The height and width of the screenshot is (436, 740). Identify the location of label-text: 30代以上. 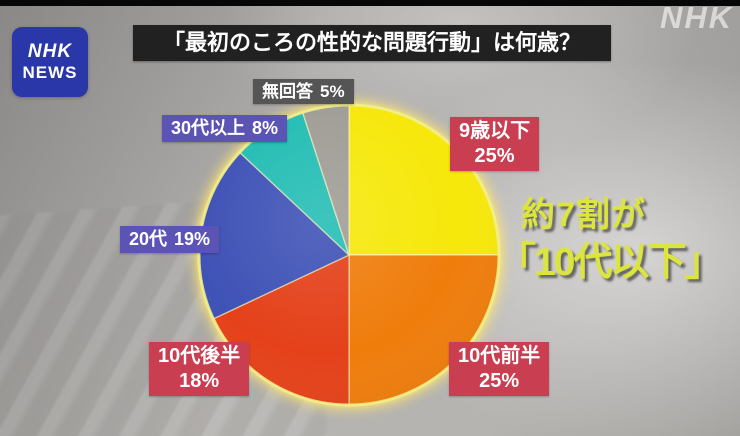
(208, 128).